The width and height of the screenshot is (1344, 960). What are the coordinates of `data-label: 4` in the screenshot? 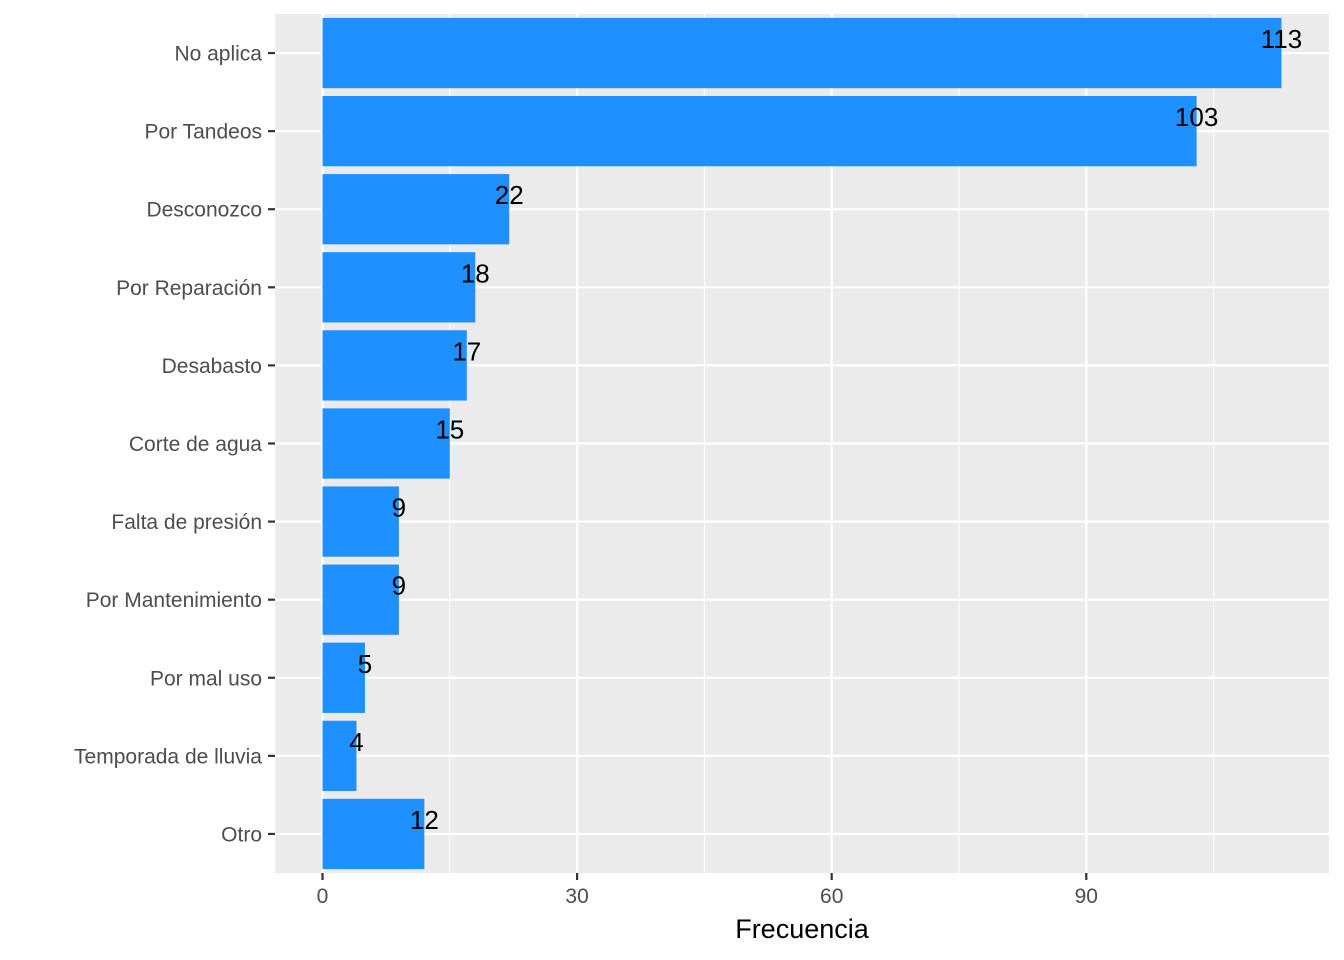 It's located at (356, 742).